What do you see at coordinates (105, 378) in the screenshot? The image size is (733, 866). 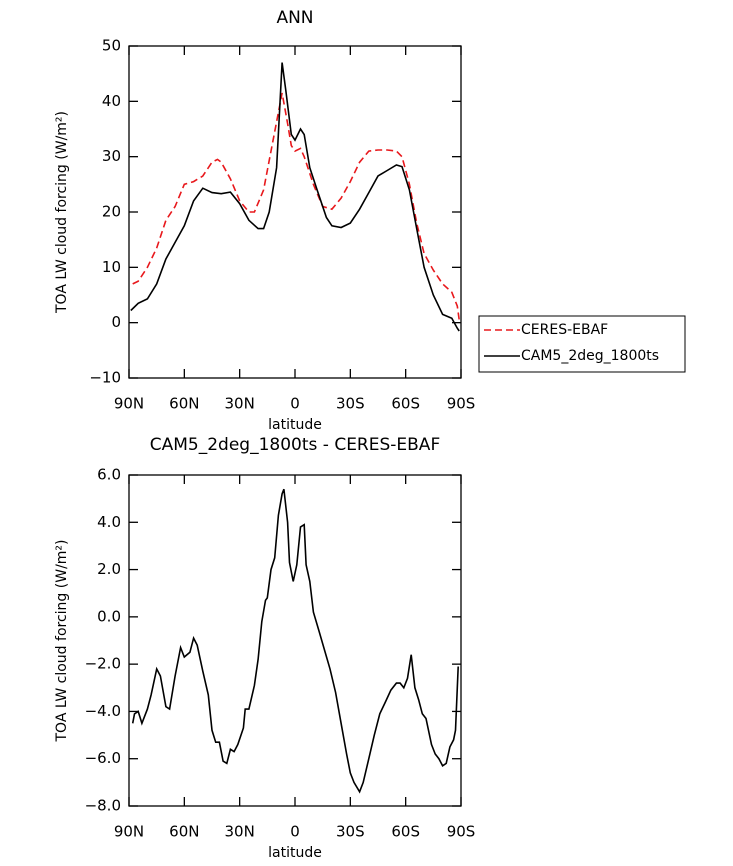 I see `y-tick-label: −10` at bounding box center [105, 378].